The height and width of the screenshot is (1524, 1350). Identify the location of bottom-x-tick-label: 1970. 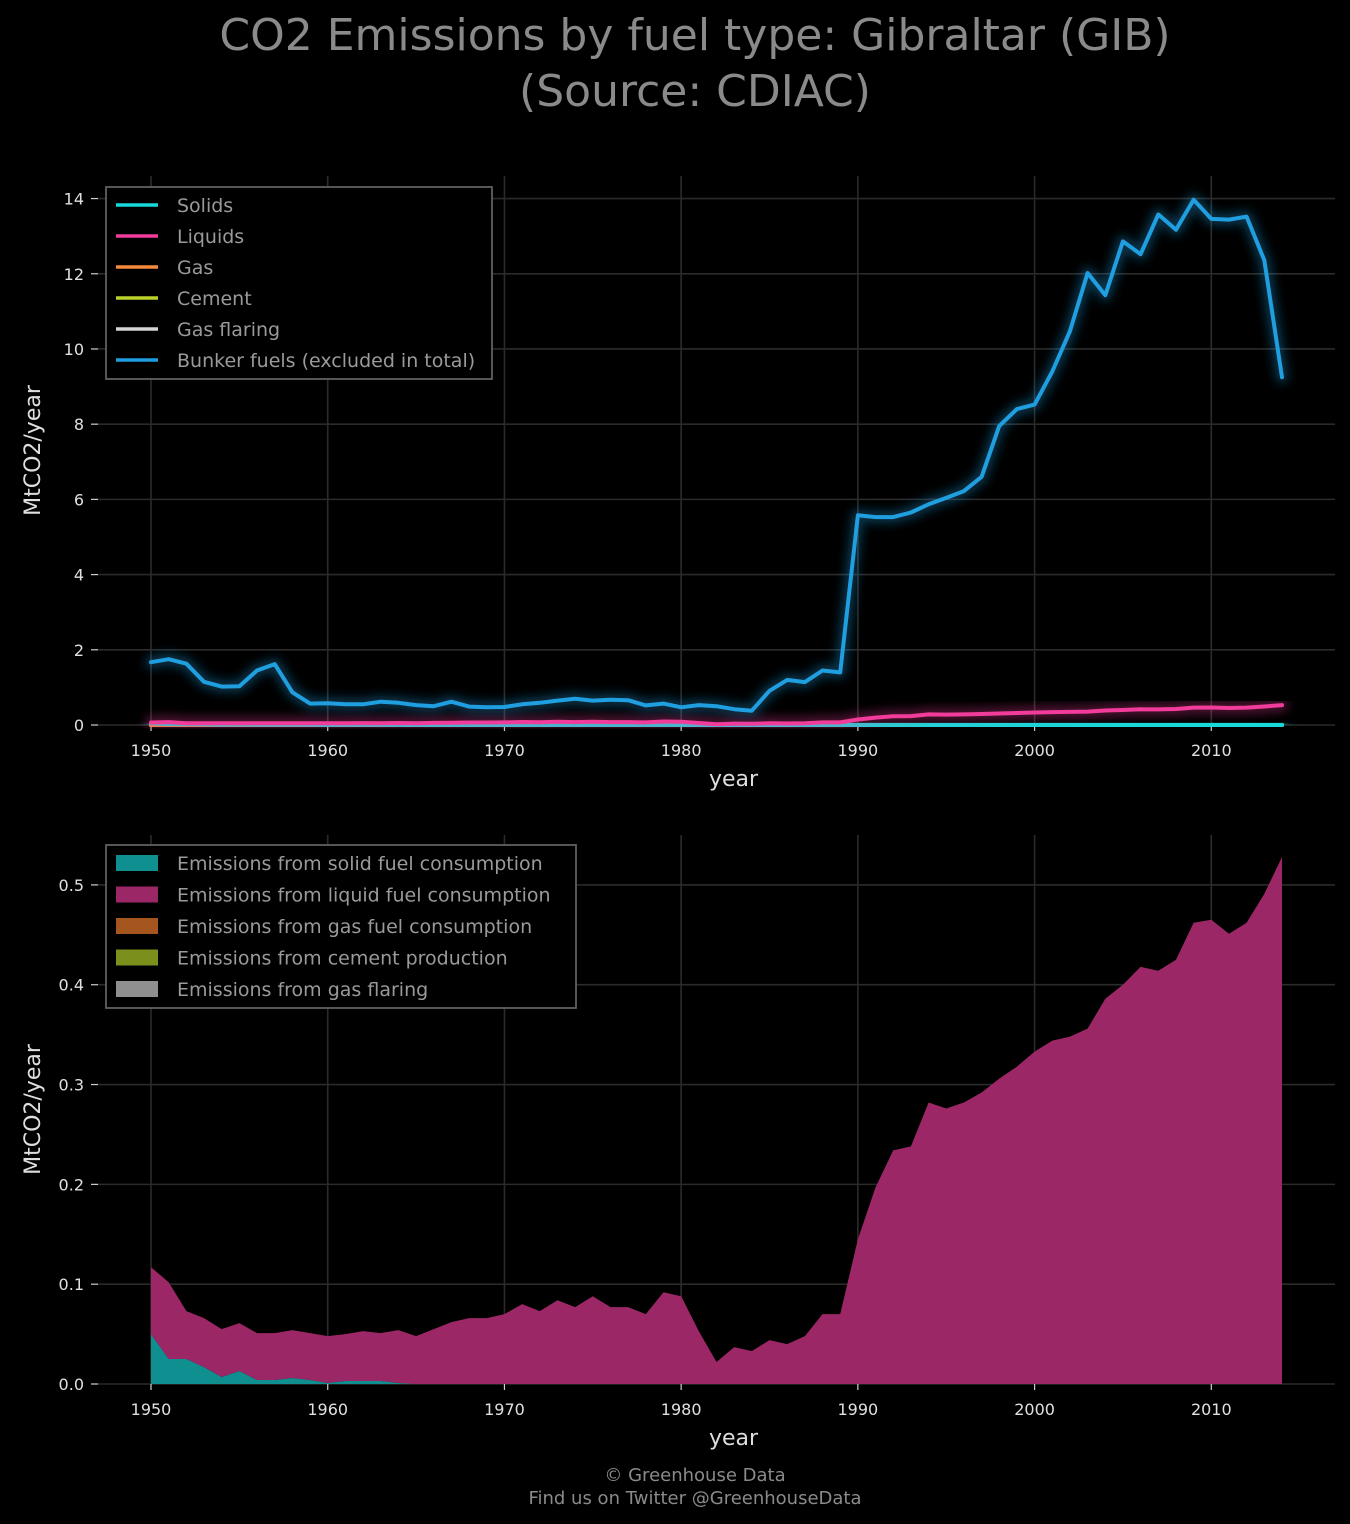
(504, 1409).